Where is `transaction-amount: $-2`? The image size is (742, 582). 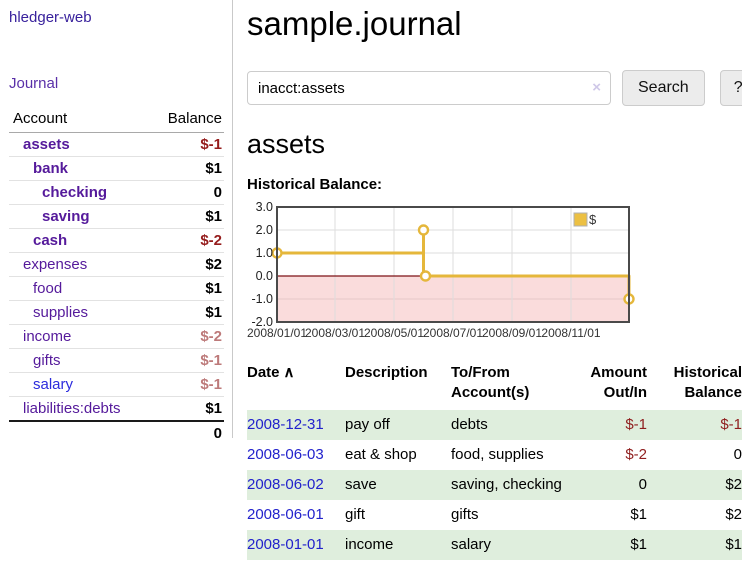 transaction-amount: $-2 is located at coordinates (636, 454).